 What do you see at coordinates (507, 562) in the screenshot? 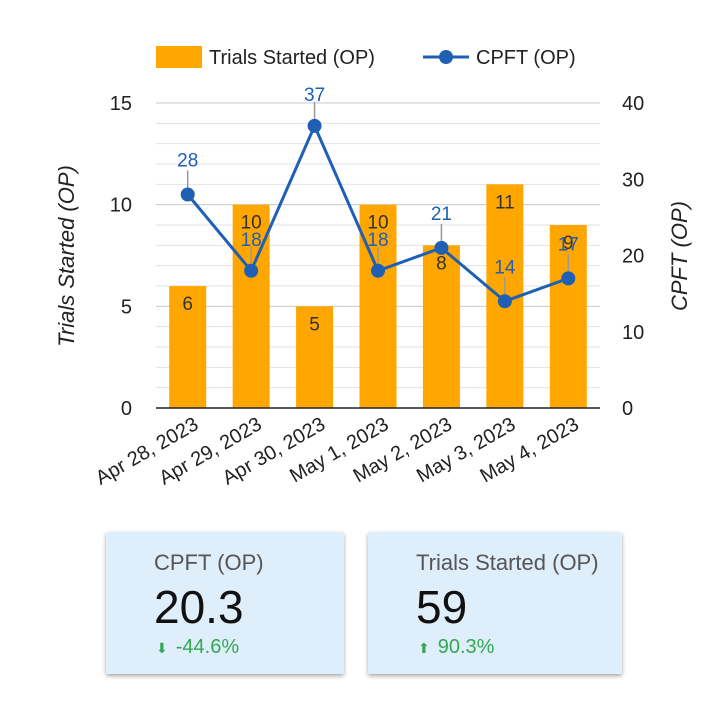
I see `scorecard-label: Trials Started (OP)` at bounding box center [507, 562].